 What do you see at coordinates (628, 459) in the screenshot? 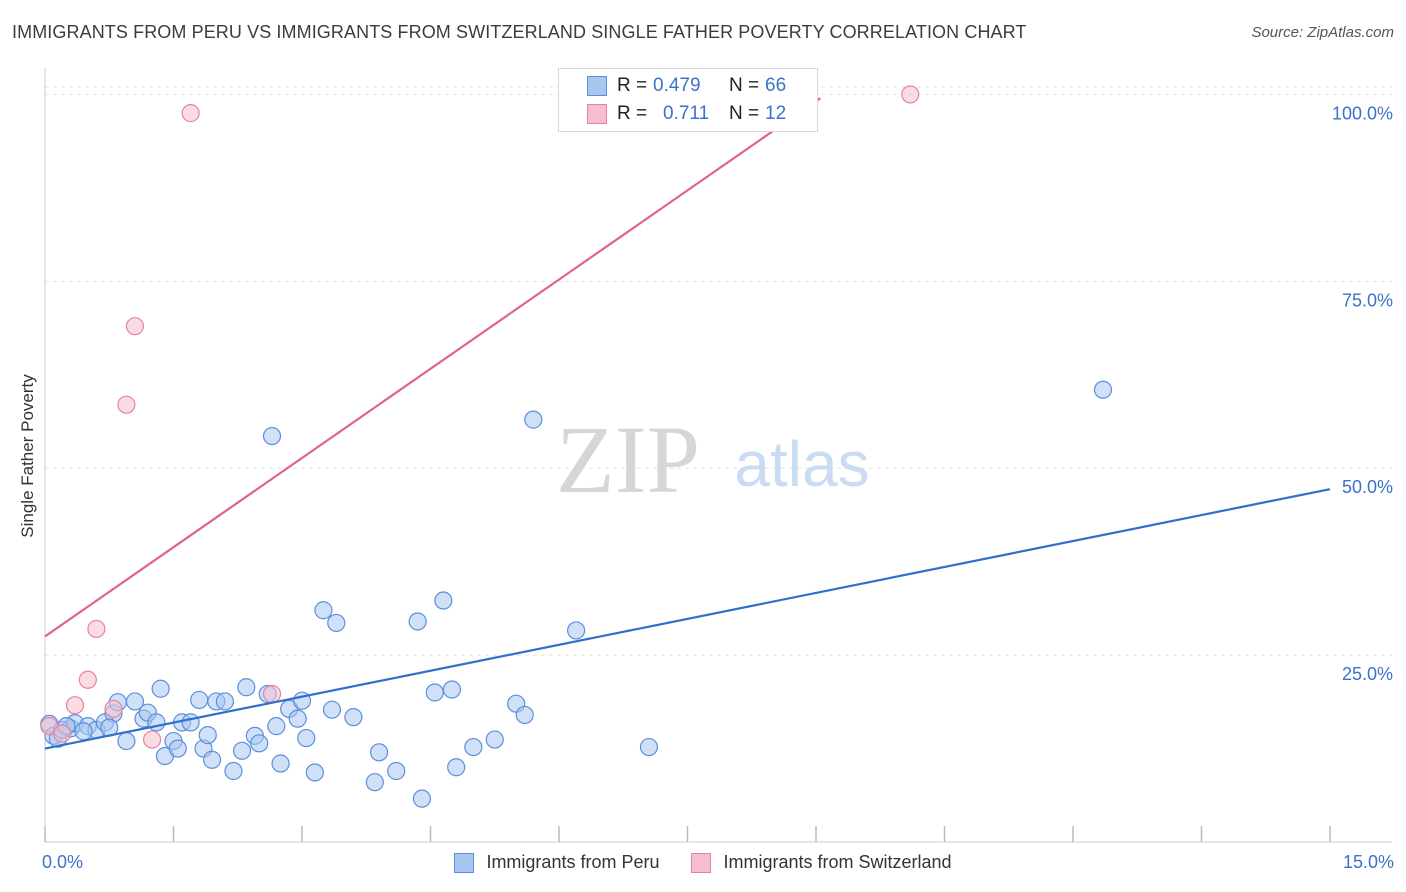
I see `watermark-zip: ZIP` at bounding box center [628, 459].